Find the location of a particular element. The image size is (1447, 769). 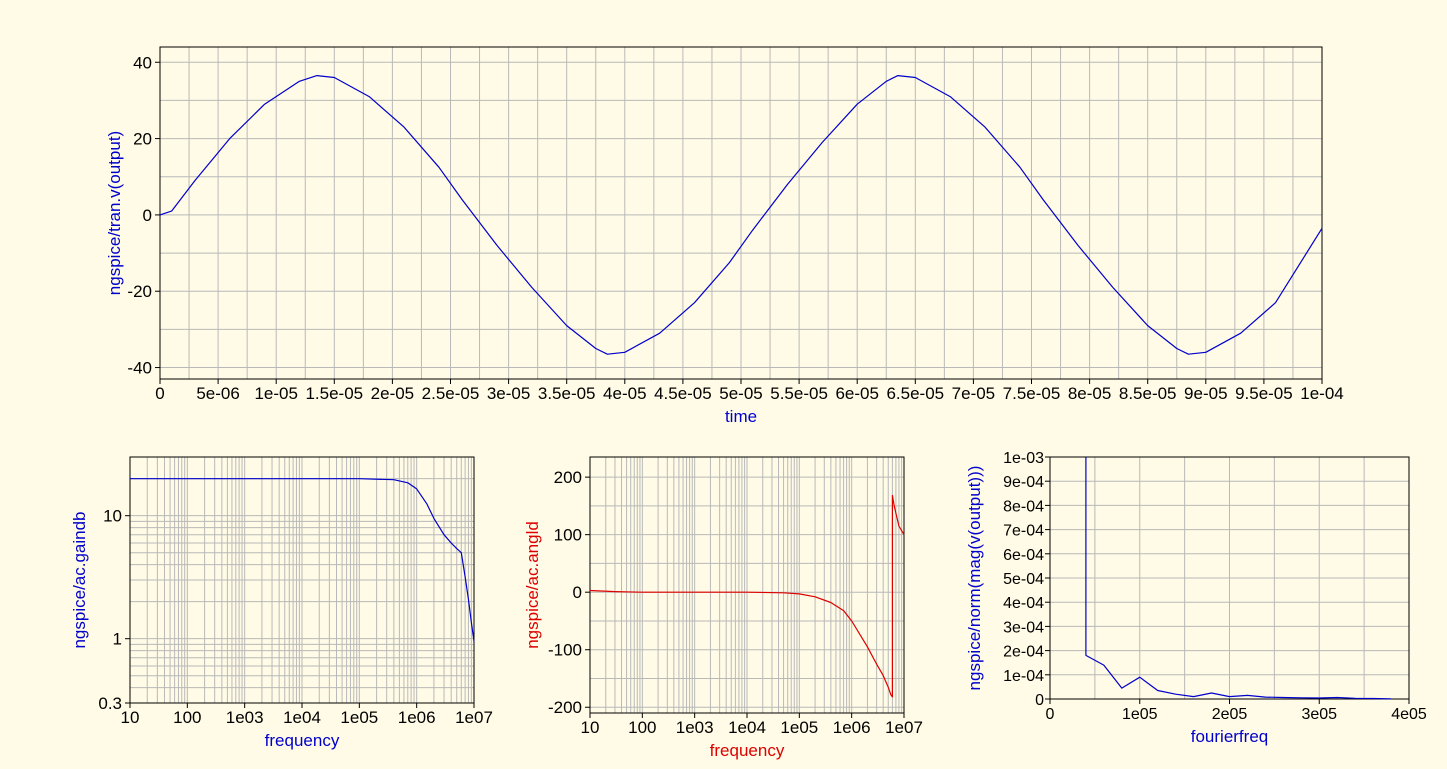

x-tick-label: 5e-05 is located at coordinates (740, 393).